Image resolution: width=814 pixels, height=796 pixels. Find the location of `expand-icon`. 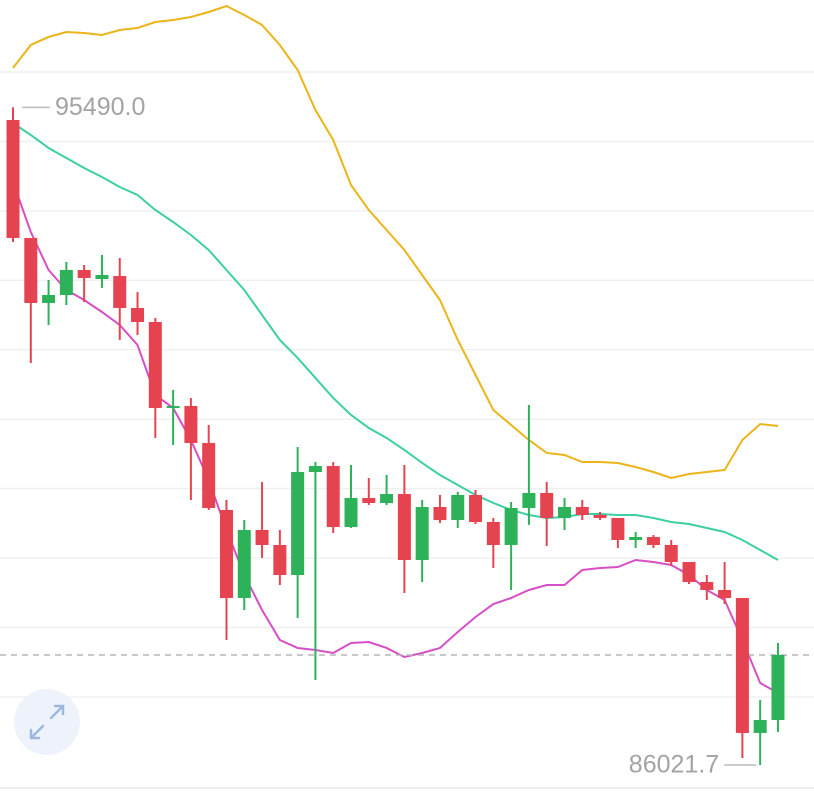

expand-icon is located at coordinates (47, 722).